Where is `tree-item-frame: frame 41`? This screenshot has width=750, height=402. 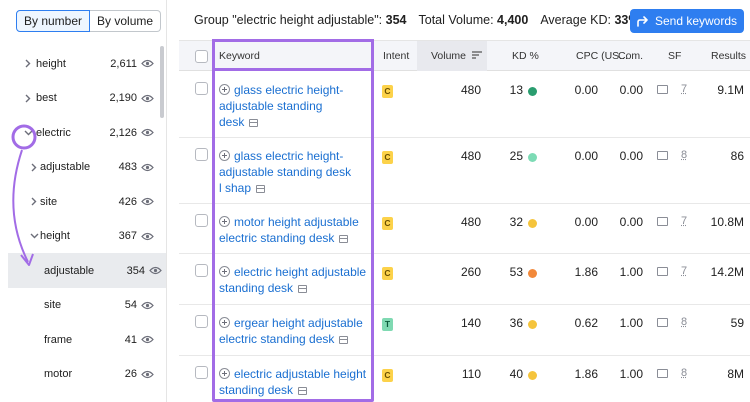 tree-item-frame: frame 41 is located at coordinates (79, 339).